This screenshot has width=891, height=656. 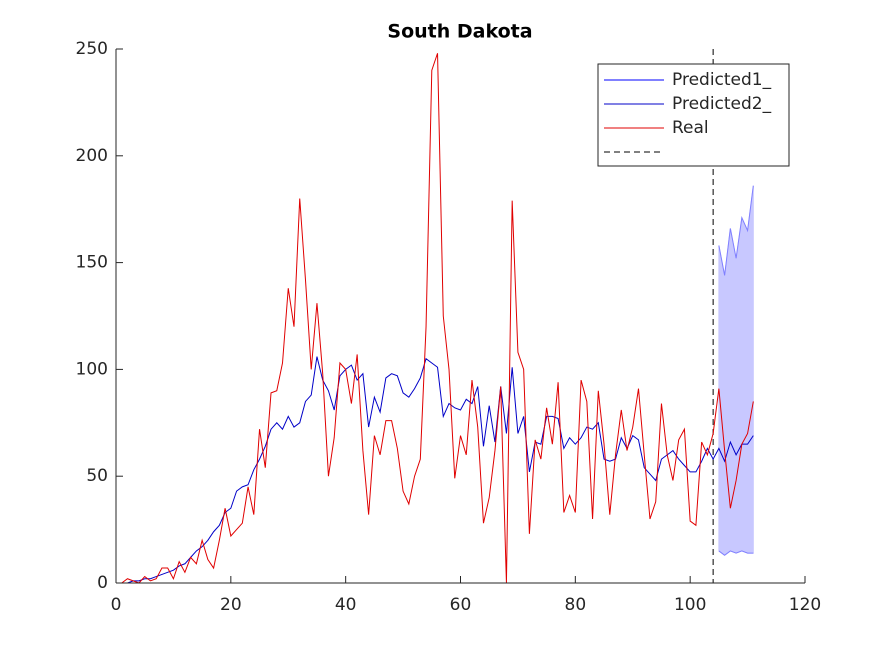 I want to click on legend-label: Predicted1_, so click(x=722, y=80).